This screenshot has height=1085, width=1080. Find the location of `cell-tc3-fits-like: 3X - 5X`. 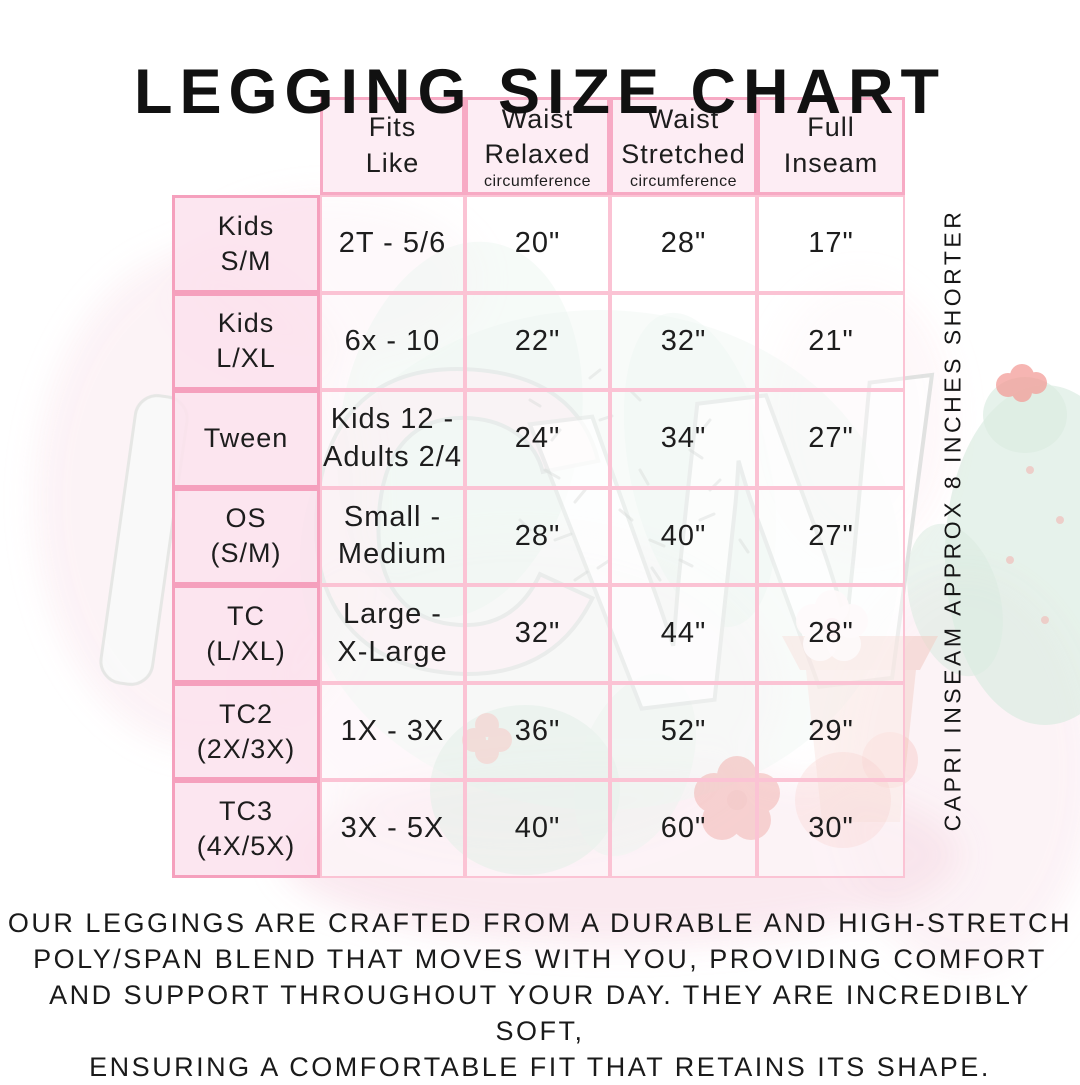

cell-tc3-fits-like: 3X - 5X is located at coordinates (392, 829).